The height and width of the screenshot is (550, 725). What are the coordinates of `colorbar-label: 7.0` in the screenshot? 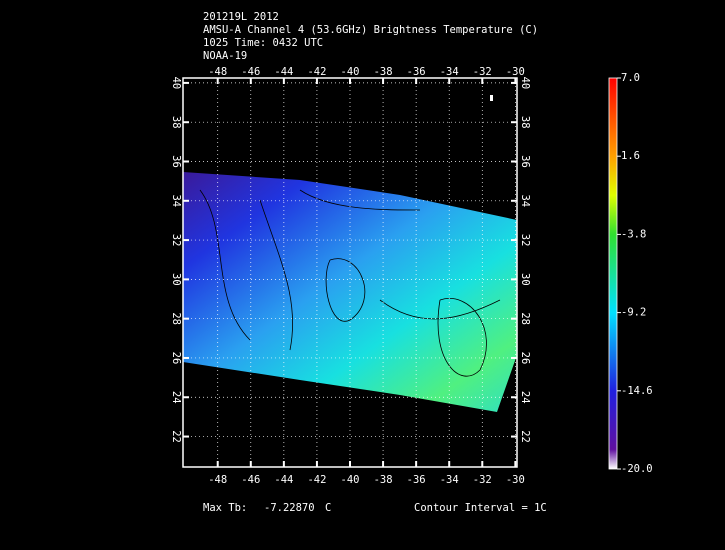 It's located at (630, 78).